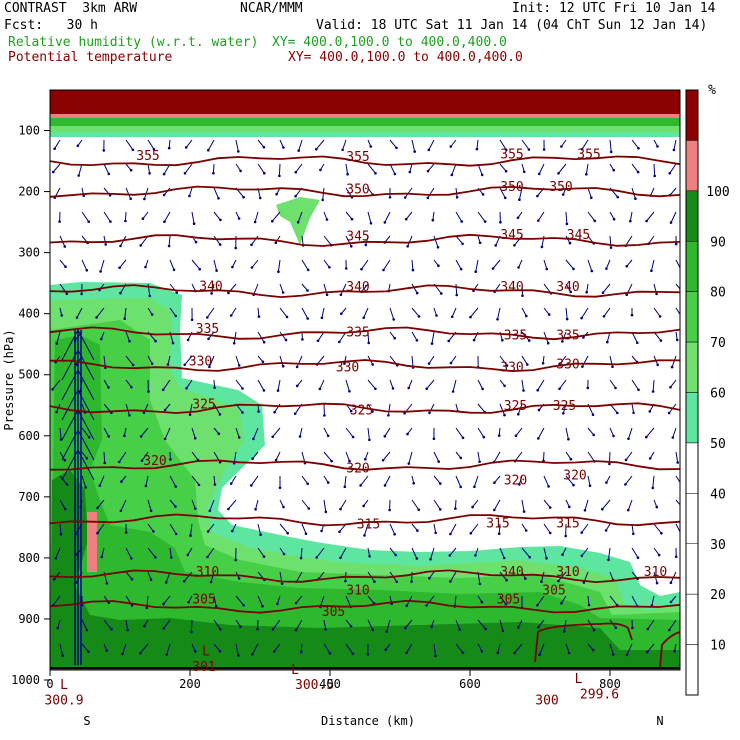 This screenshot has height=740, width=740. Describe the element at coordinates (718, 545) in the screenshot. I see `colorbar-label: 30` at that location.